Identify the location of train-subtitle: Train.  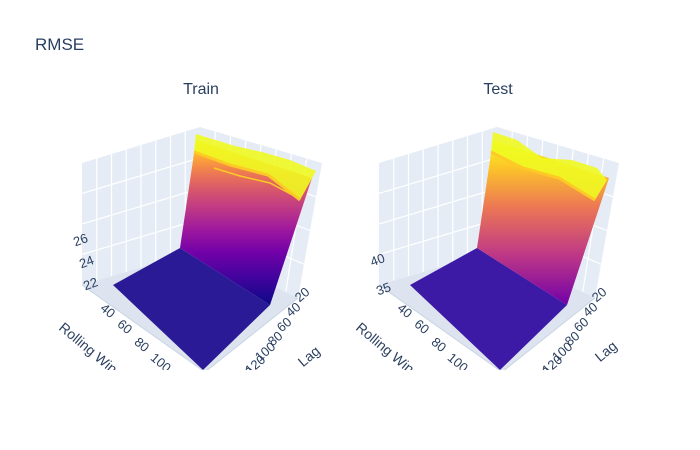
(201, 89).